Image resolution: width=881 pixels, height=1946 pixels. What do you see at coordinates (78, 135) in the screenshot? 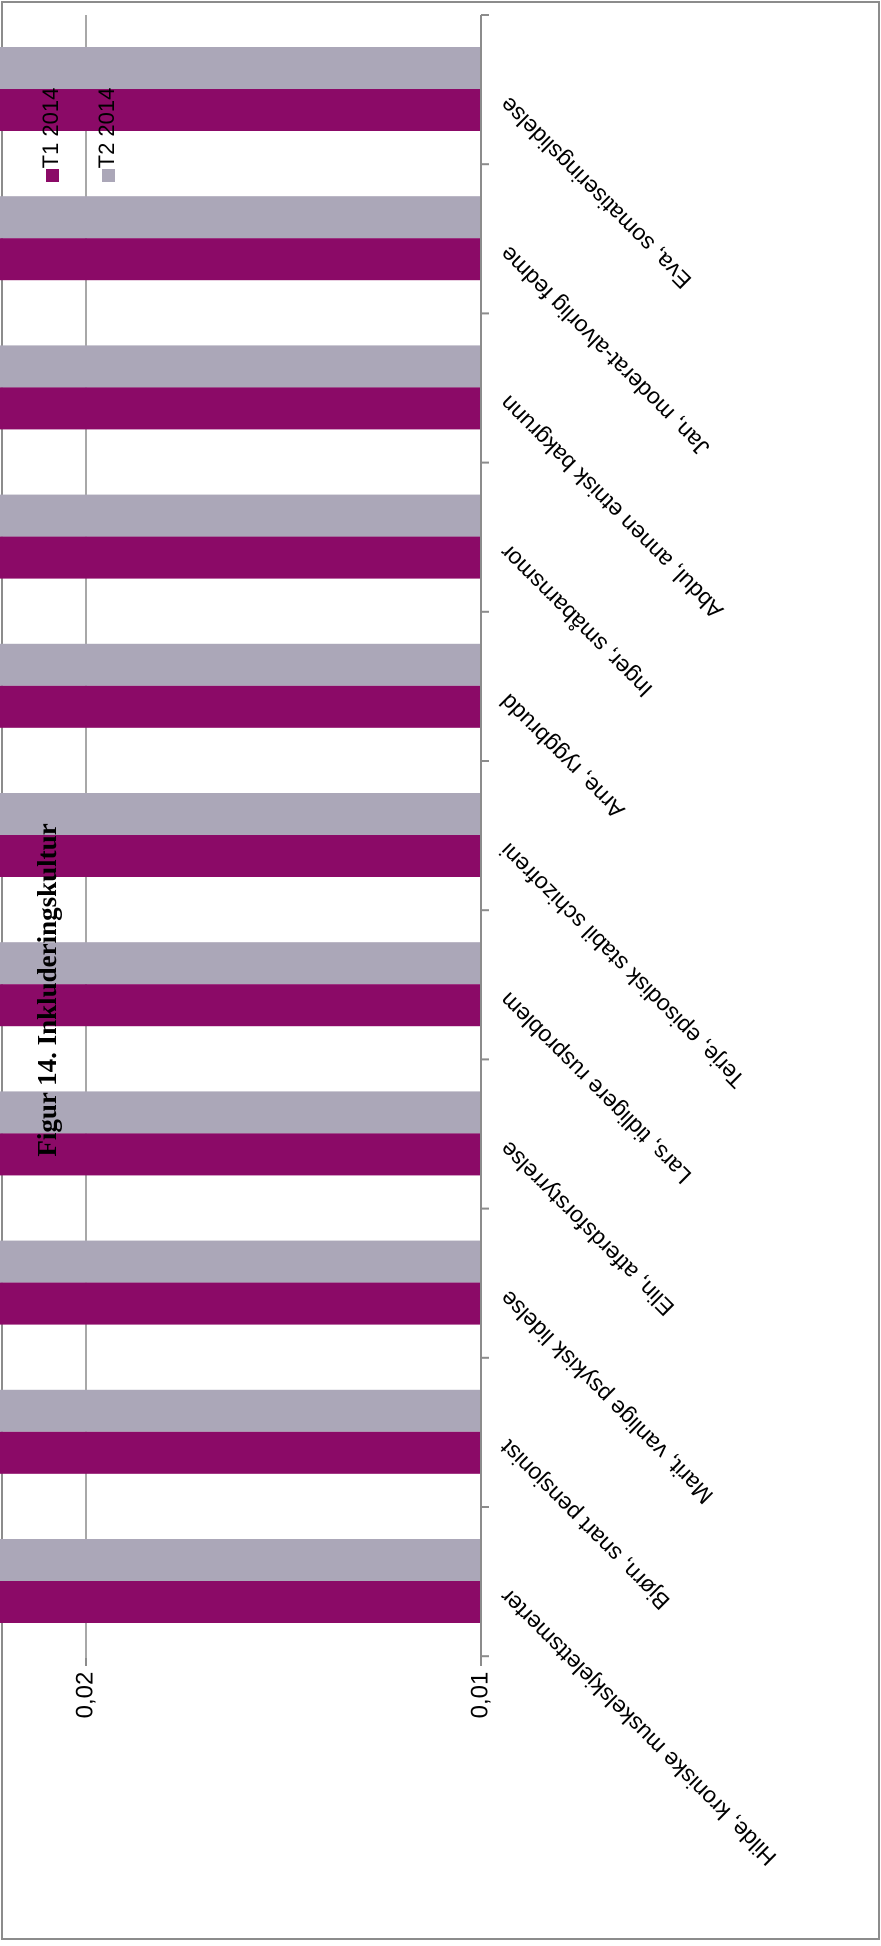
I see `legend: T1 2014 T2 2014` at bounding box center [78, 135].